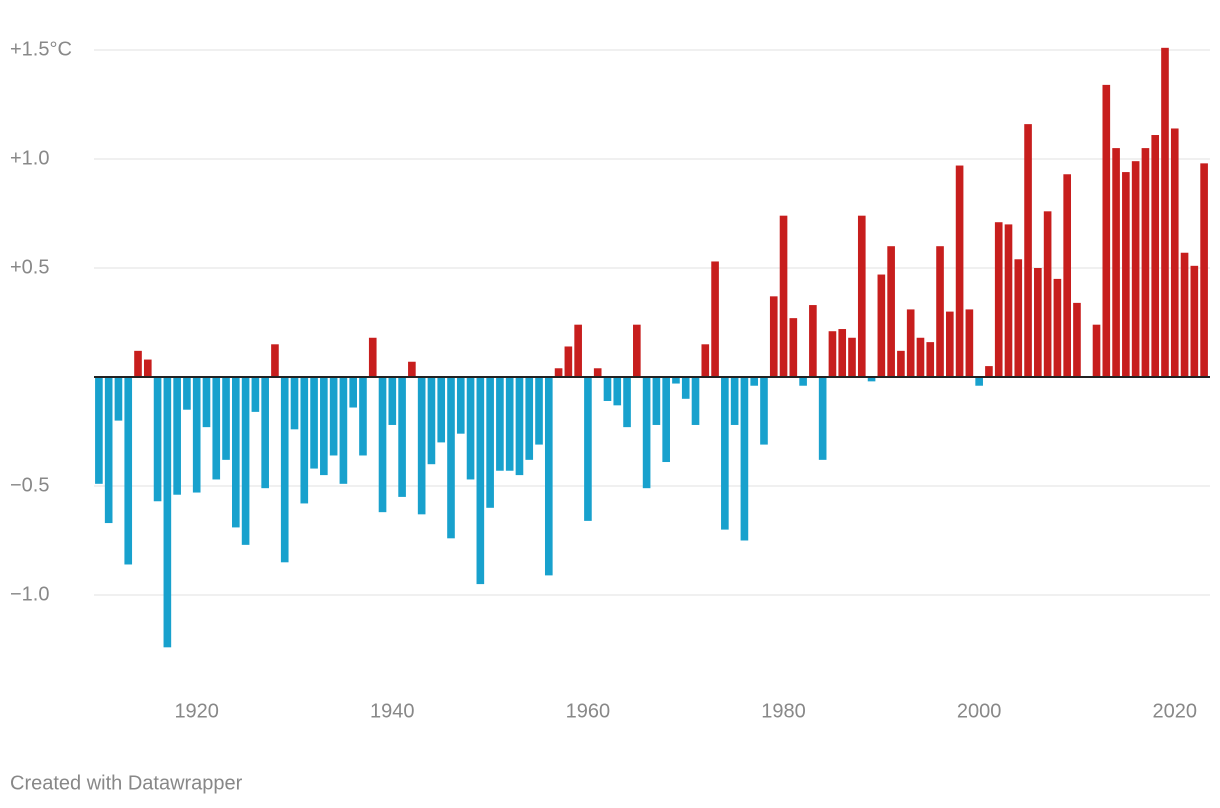  What do you see at coordinates (29, 594) in the screenshot?
I see `y-tick-label: −1.0` at bounding box center [29, 594].